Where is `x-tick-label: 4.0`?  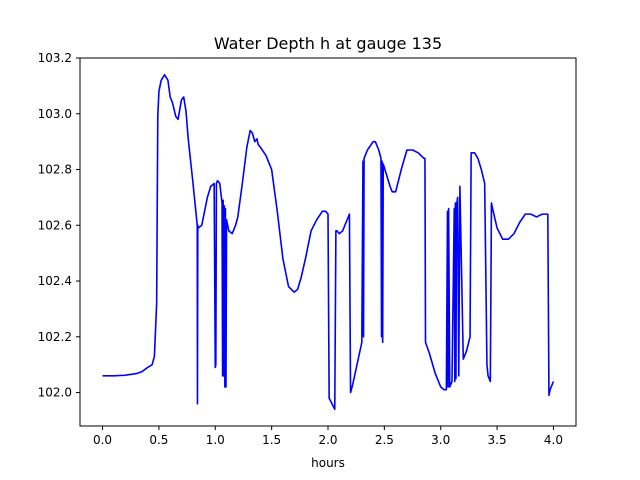
x-tick-label: 4.0 is located at coordinates (553, 440).